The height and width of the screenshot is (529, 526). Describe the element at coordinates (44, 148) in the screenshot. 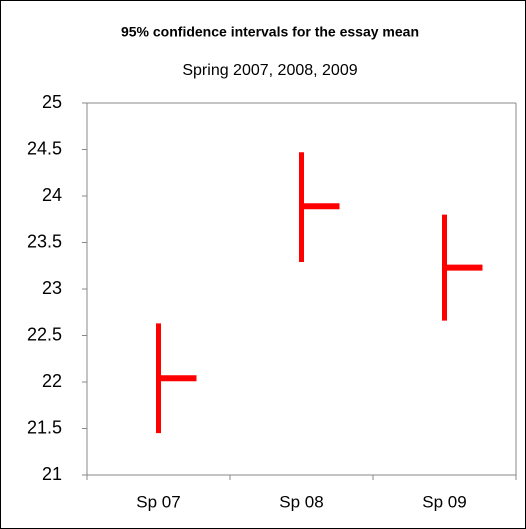

I see `y-tick-label: 24.5` at that location.